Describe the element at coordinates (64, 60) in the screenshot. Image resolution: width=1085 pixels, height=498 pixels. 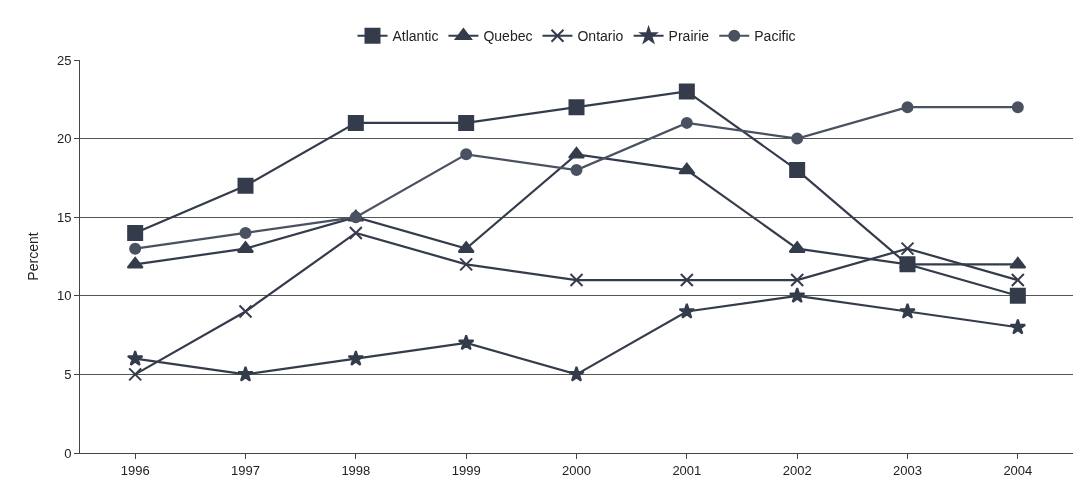
I see `y-tick-label: 25` at that location.